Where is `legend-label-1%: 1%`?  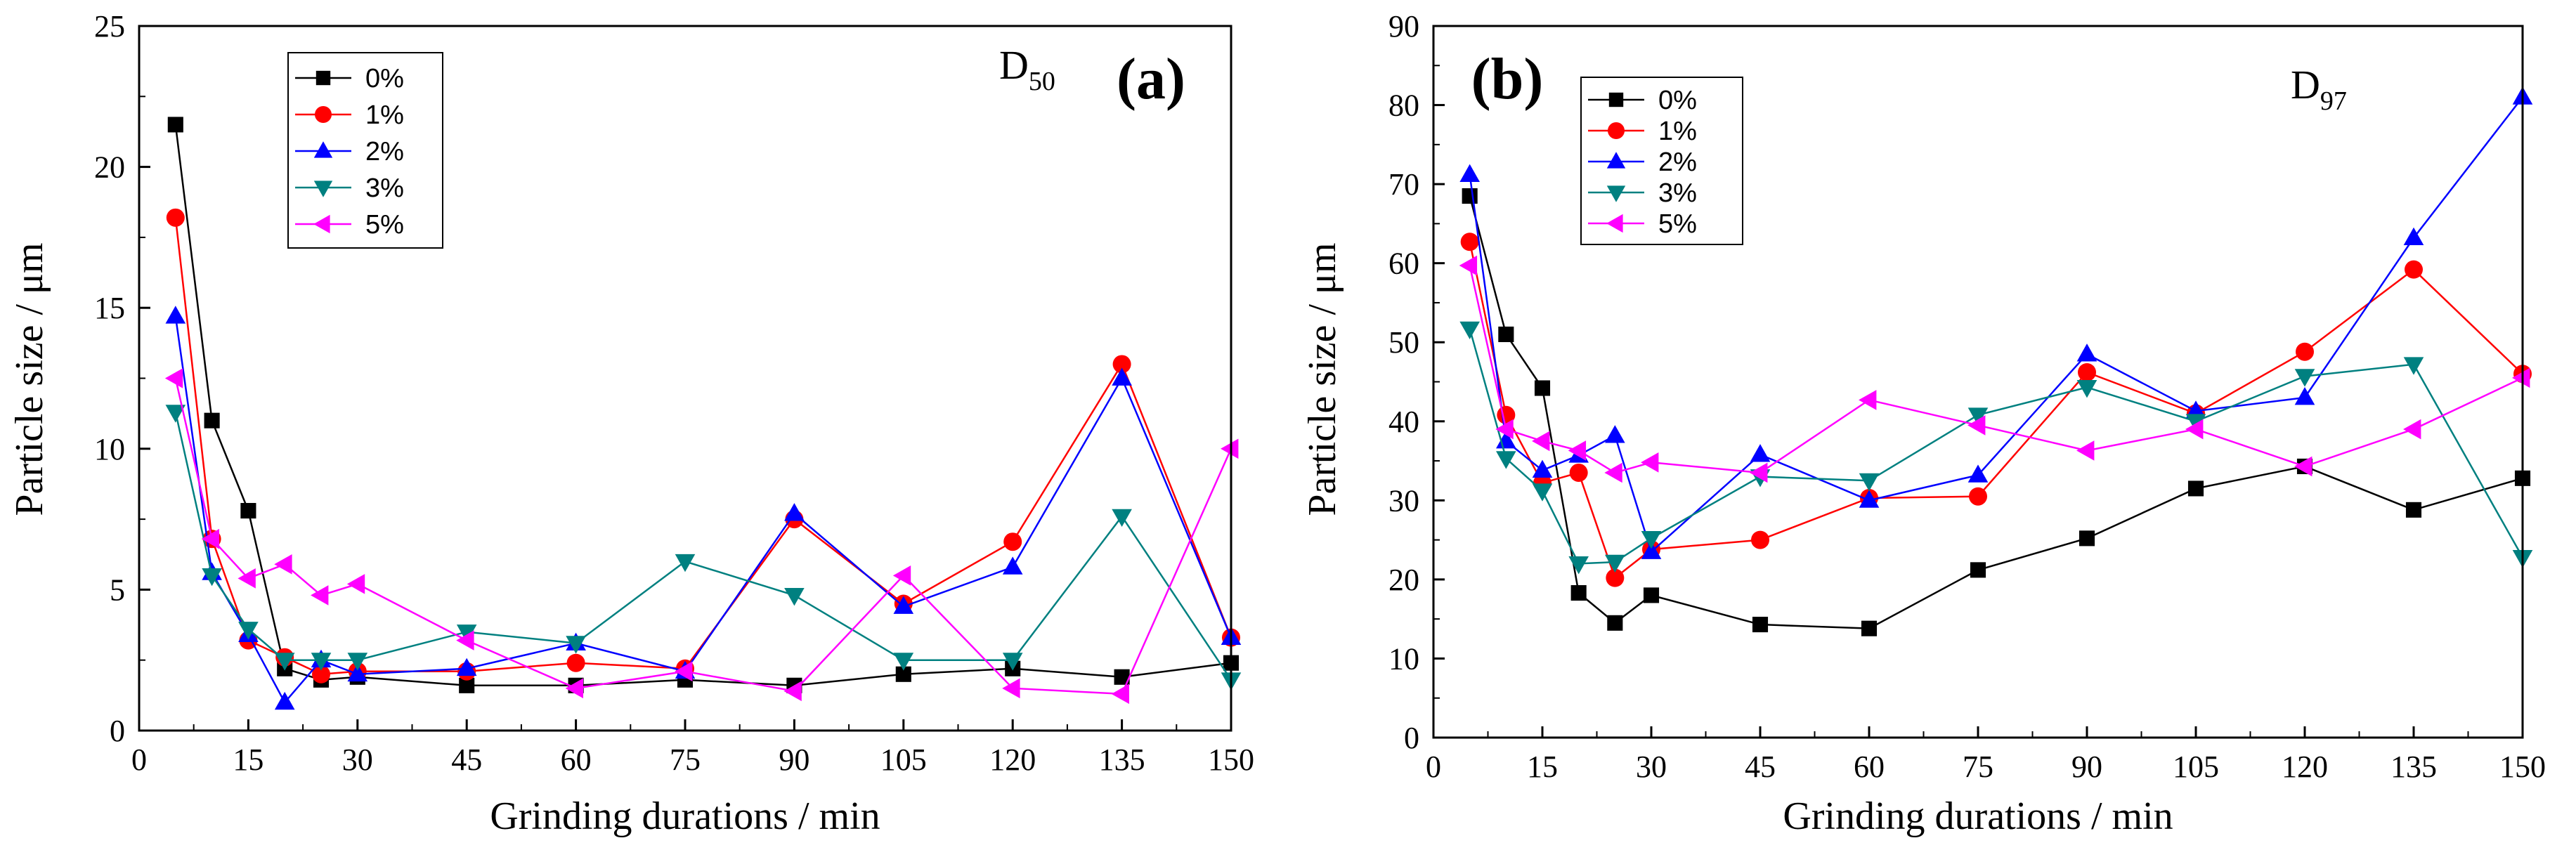
legend-label-1%: 1% is located at coordinates (1677, 132).